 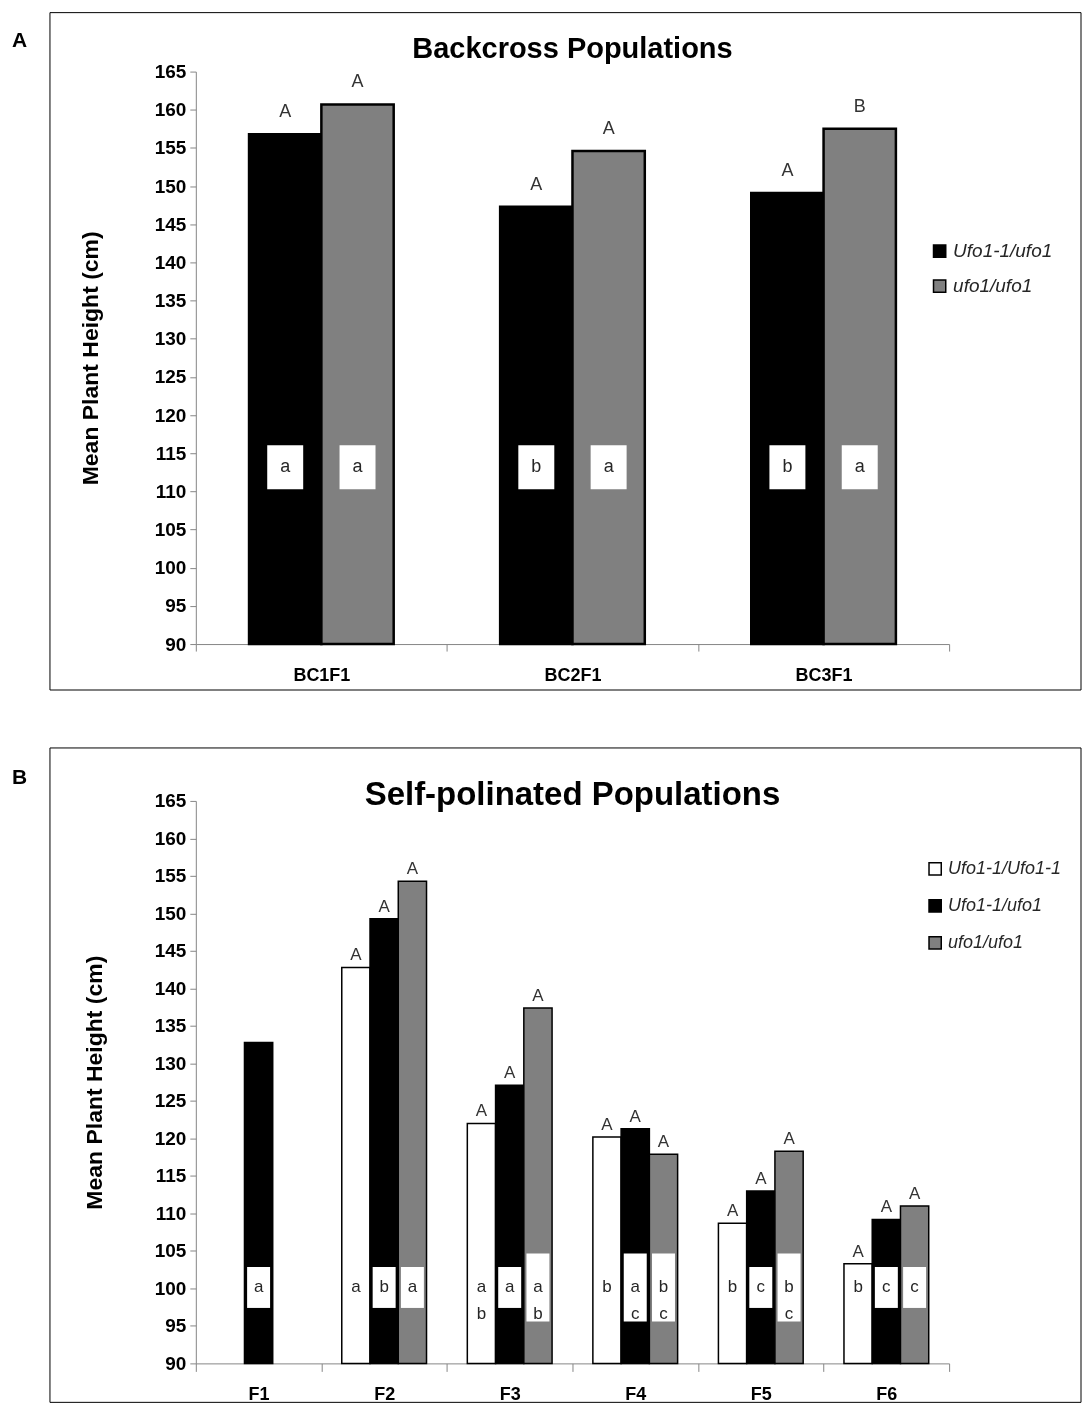 What do you see at coordinates (636, 1393) in the screenshot?
I see `x-tick-label: F4` at bounding box center [636, 1393].